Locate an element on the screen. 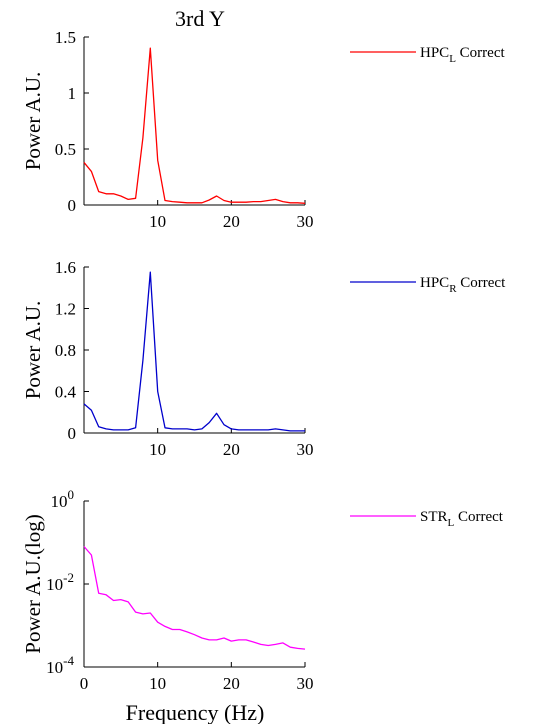  legend-label: STRL Correct is located at coordinates (462, 519).